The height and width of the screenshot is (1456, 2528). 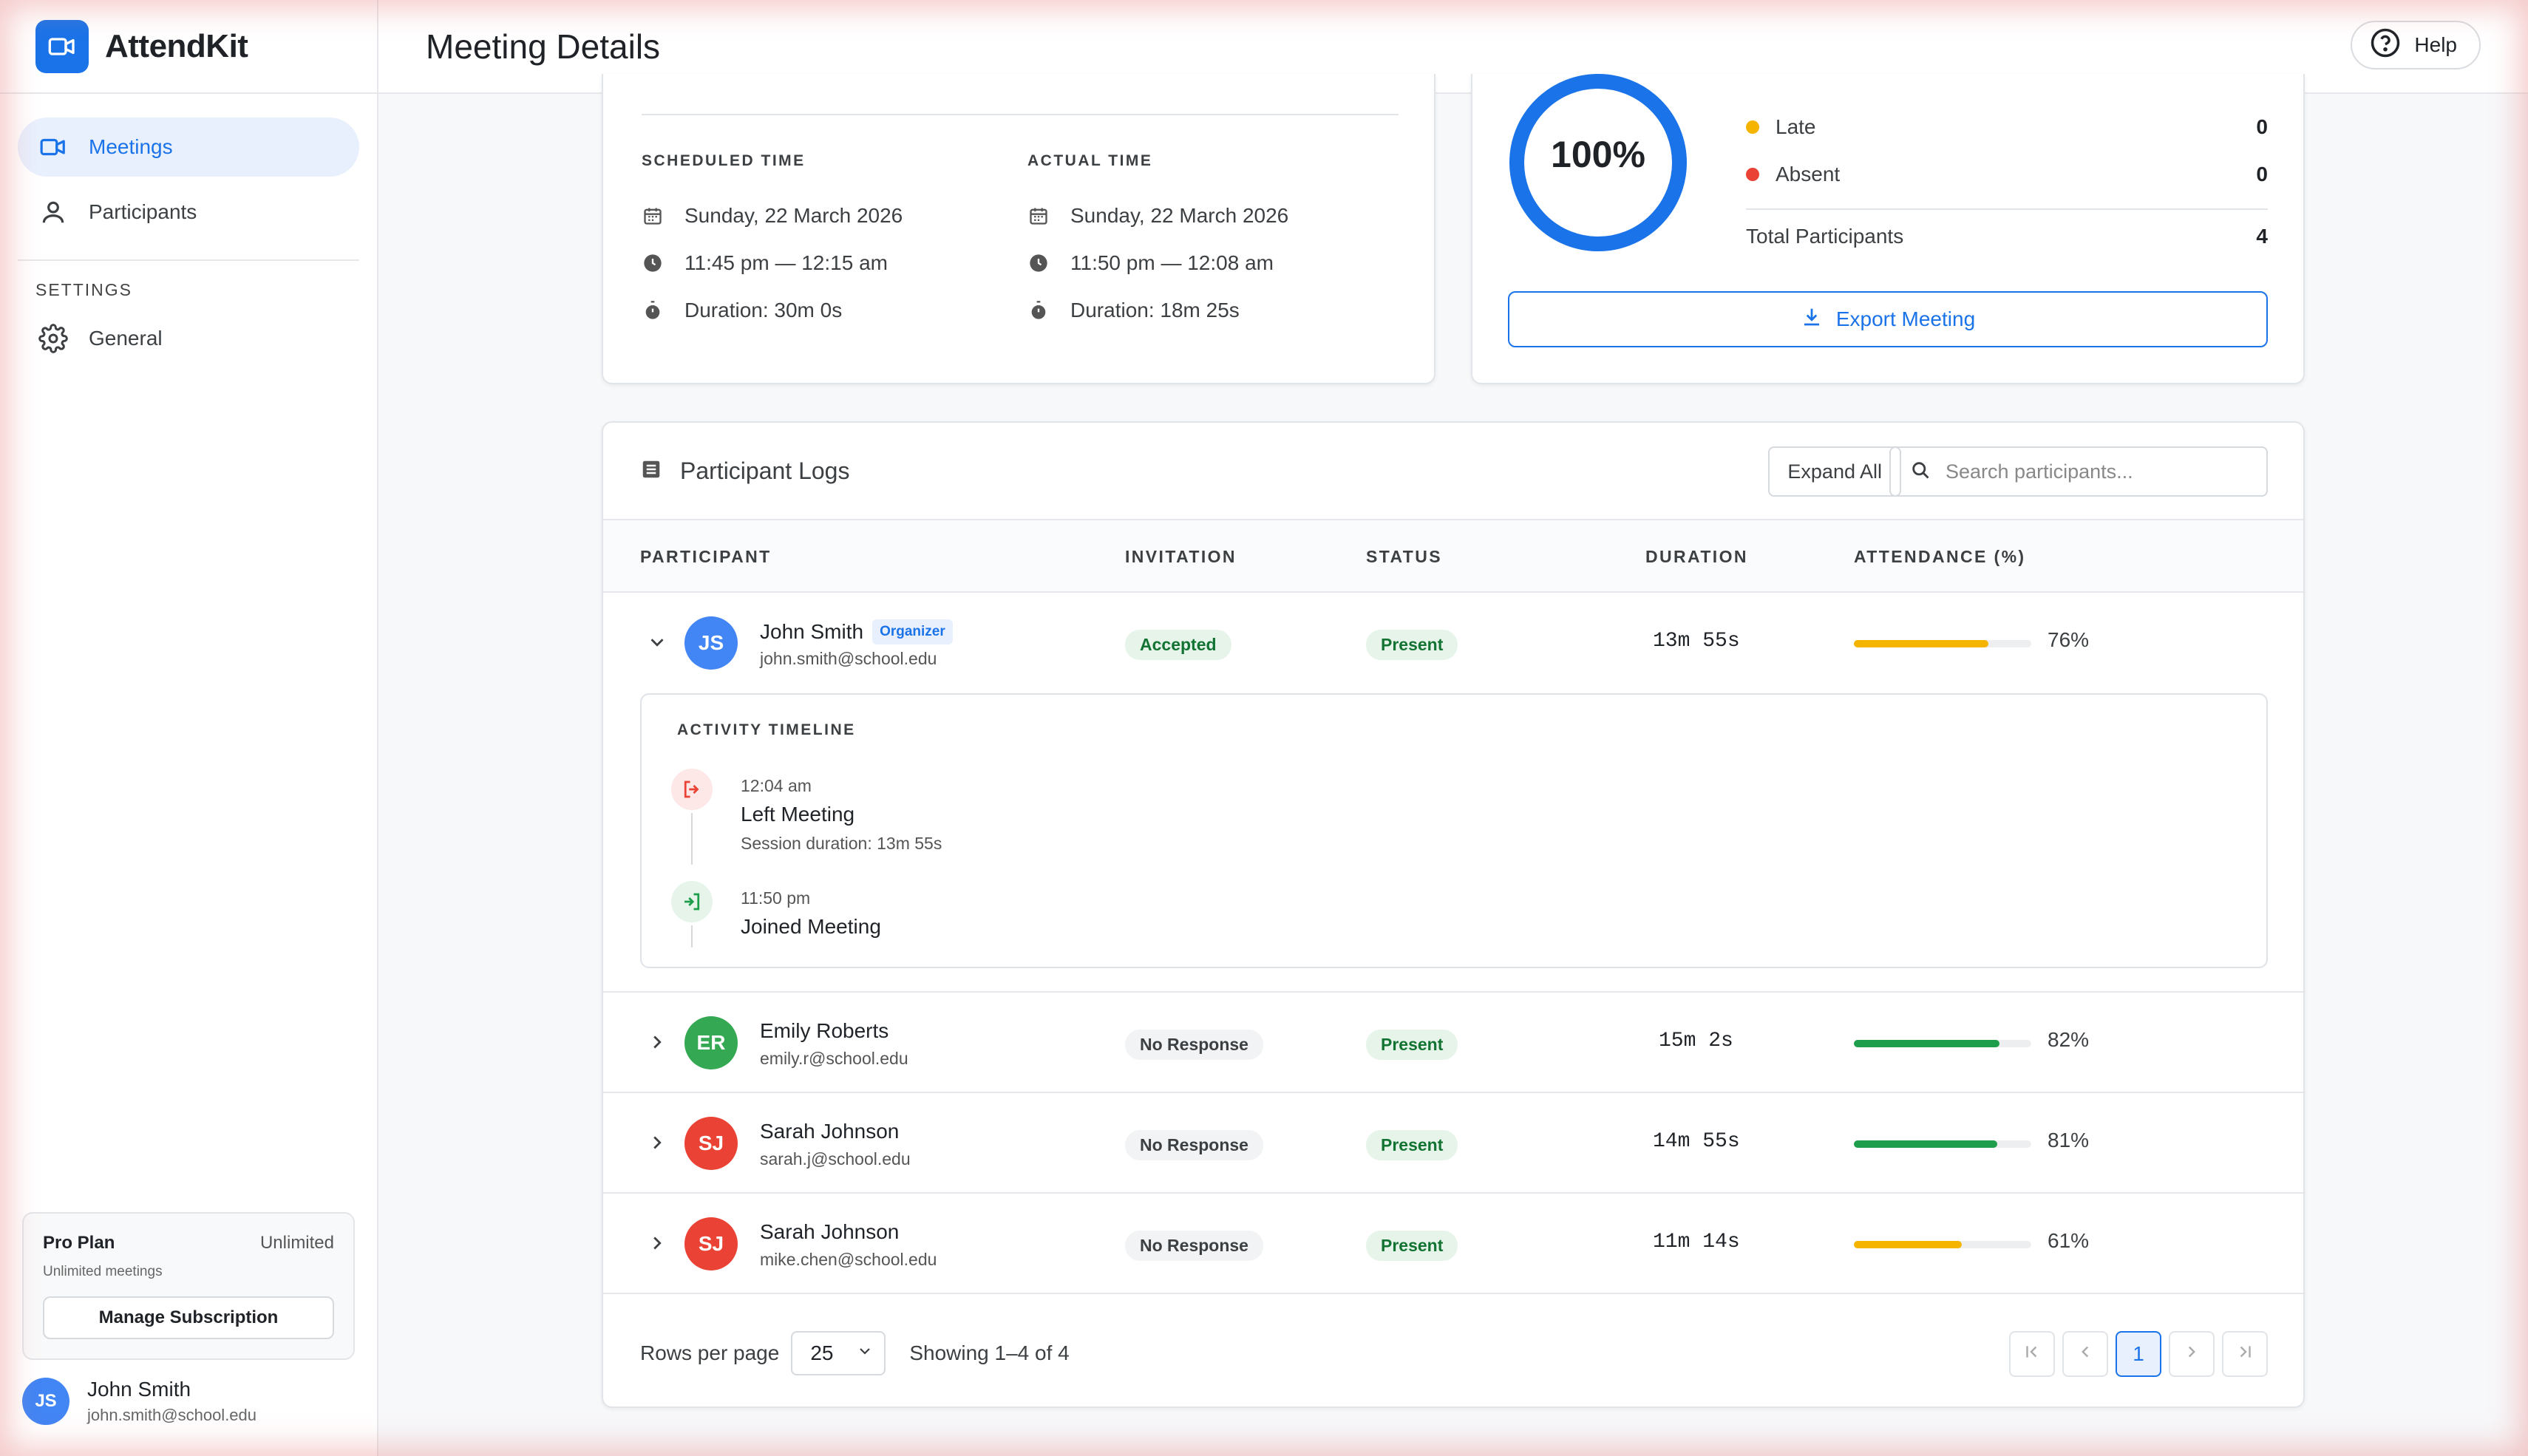 What do you see at coordinates (188, 147) in the screenshot?
I see `sidebar-item-meetings: Meetings` at bounding box center [188, 147].